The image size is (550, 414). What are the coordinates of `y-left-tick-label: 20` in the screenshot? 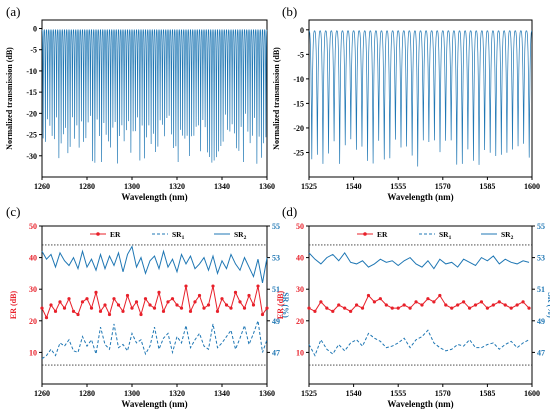 It's located at (33, 321).